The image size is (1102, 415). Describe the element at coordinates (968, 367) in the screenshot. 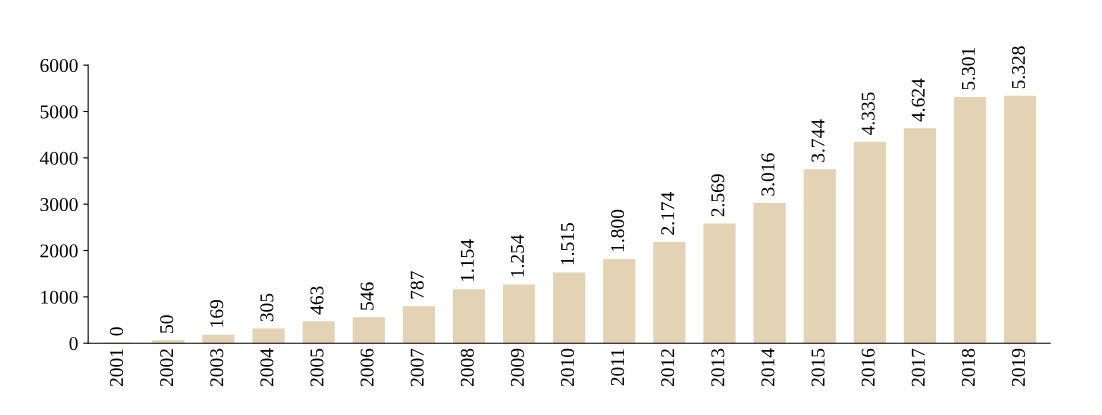

I see `x-tick-label: 2018` at that location.